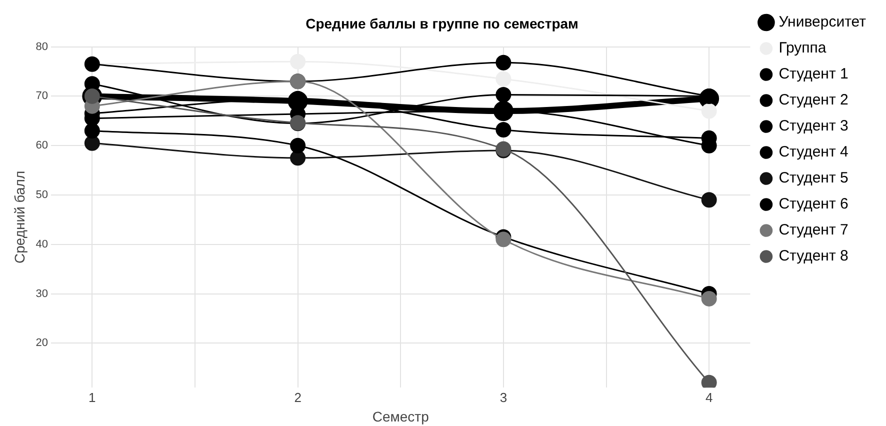 The height and width of the screenshot is (426, 886). What do you see at coordinates (42, 244) in the screenshot?
I see `y-tick-label: 40` at bounding box center [42, 244].